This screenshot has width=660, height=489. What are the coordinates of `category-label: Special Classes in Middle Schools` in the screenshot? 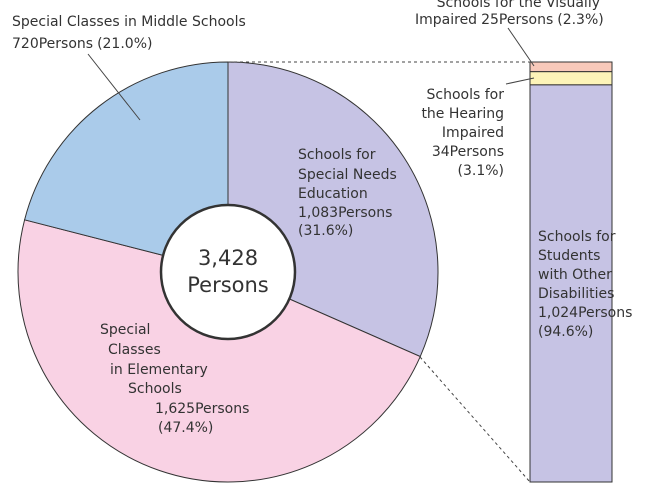 It's located at (129, 22).